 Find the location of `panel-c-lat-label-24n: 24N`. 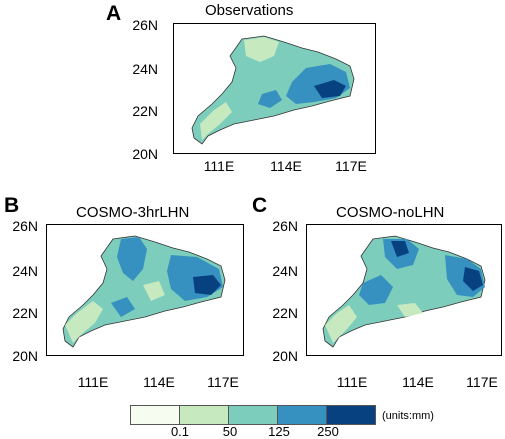

panel-c-lat-label-24n: 24N is located at coordinates (285, 271).